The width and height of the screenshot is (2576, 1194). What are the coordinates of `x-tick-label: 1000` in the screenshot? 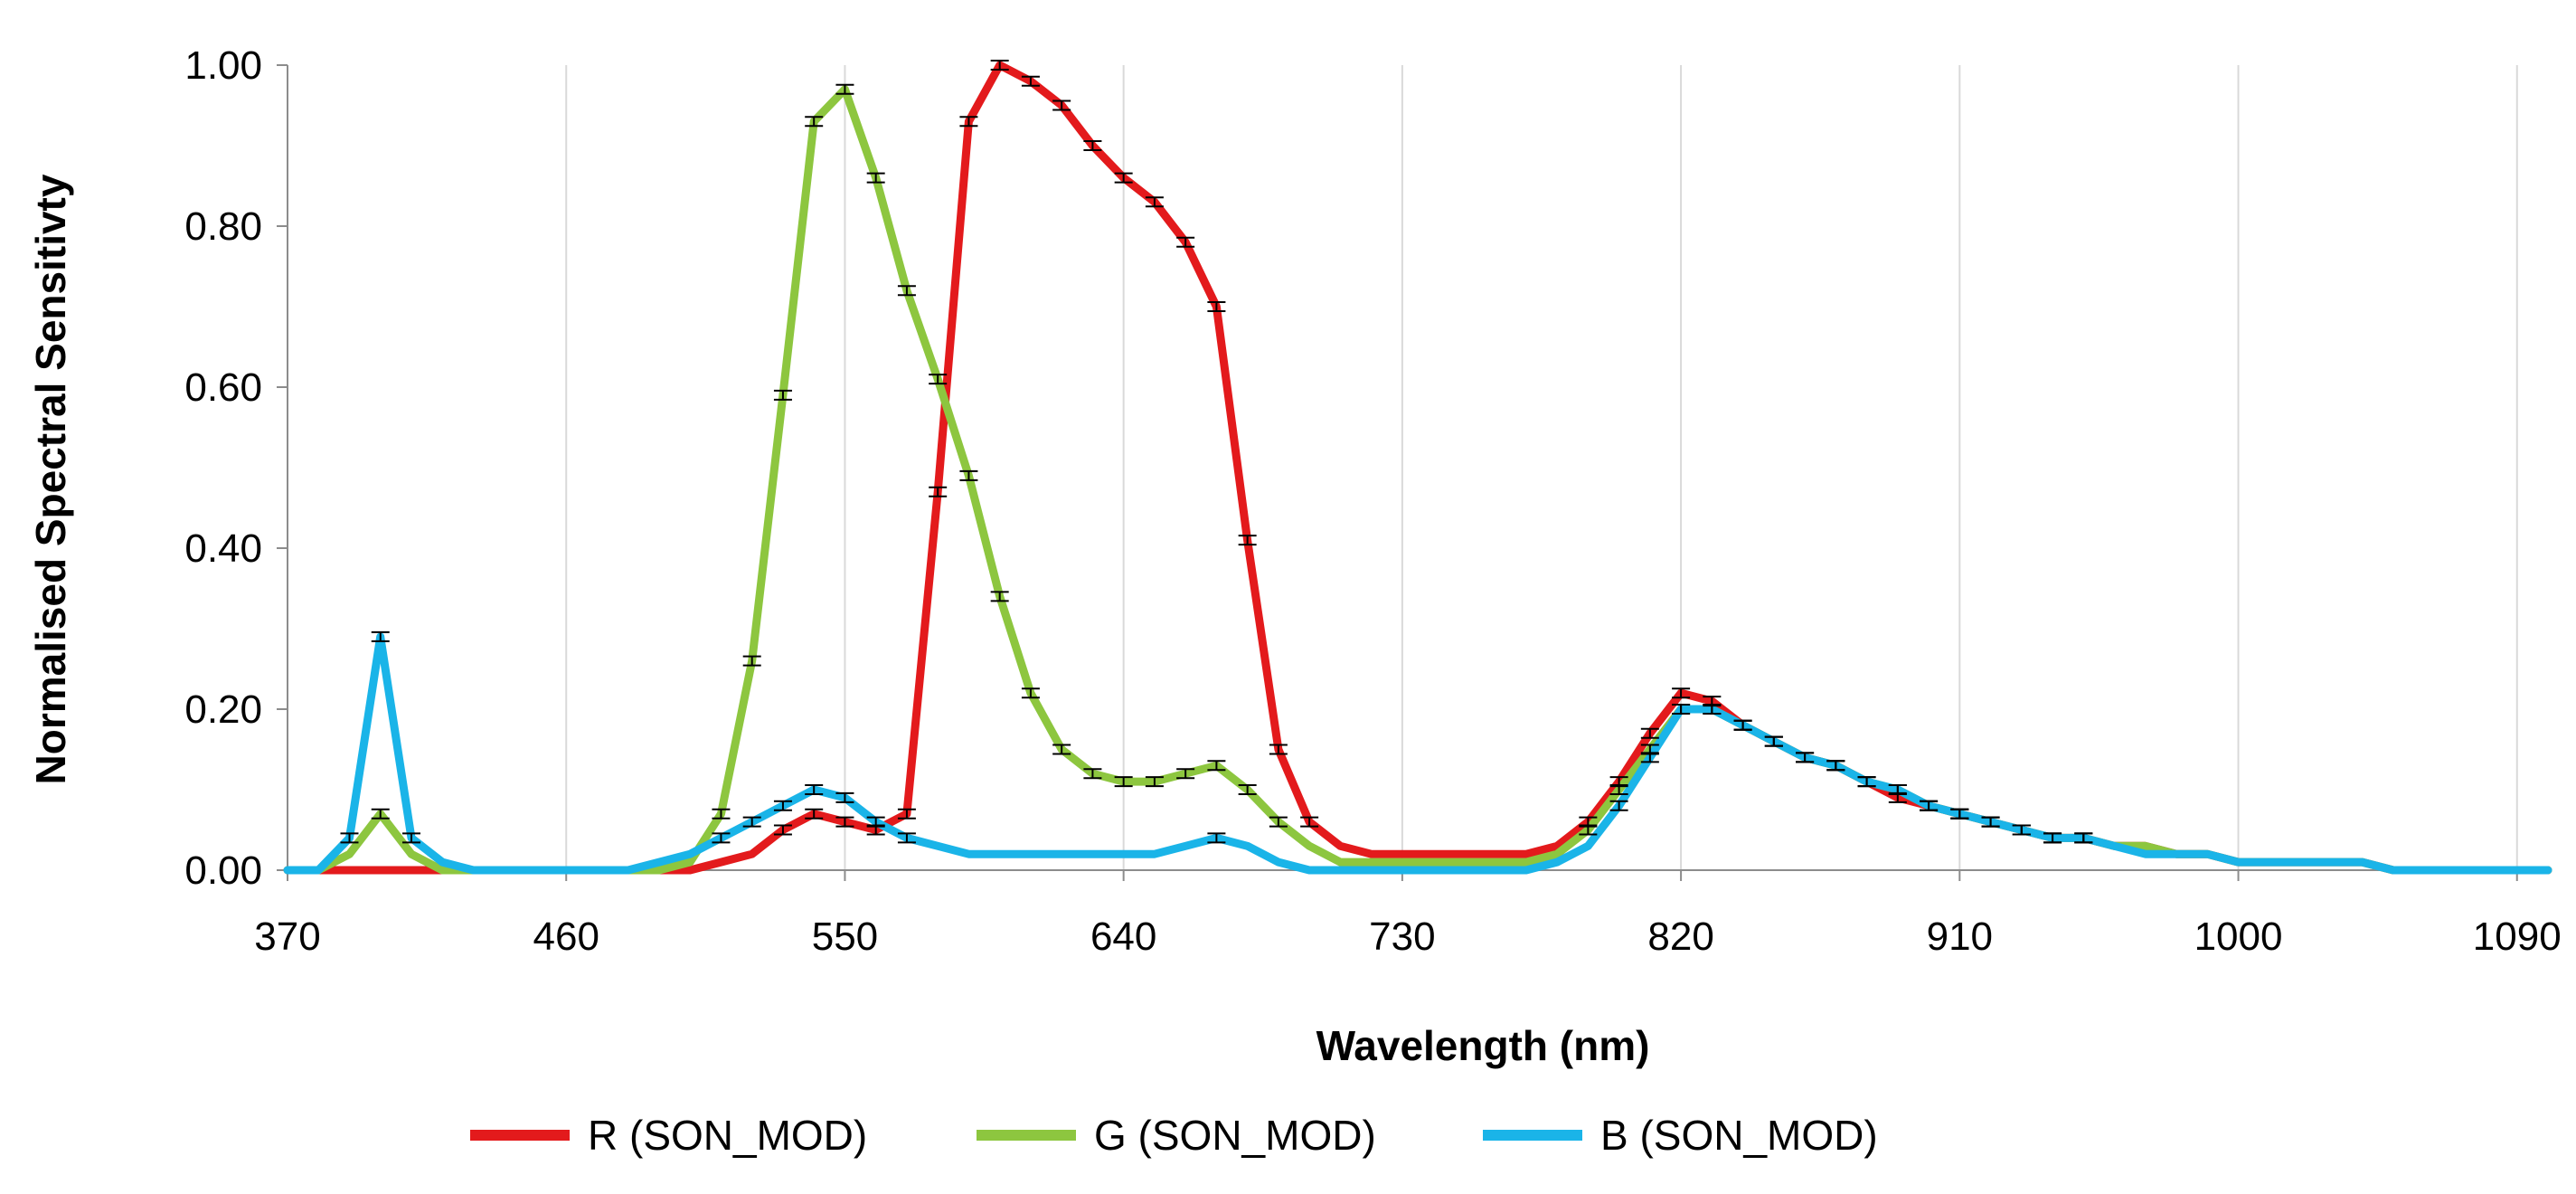 It's located at (2238, 936).